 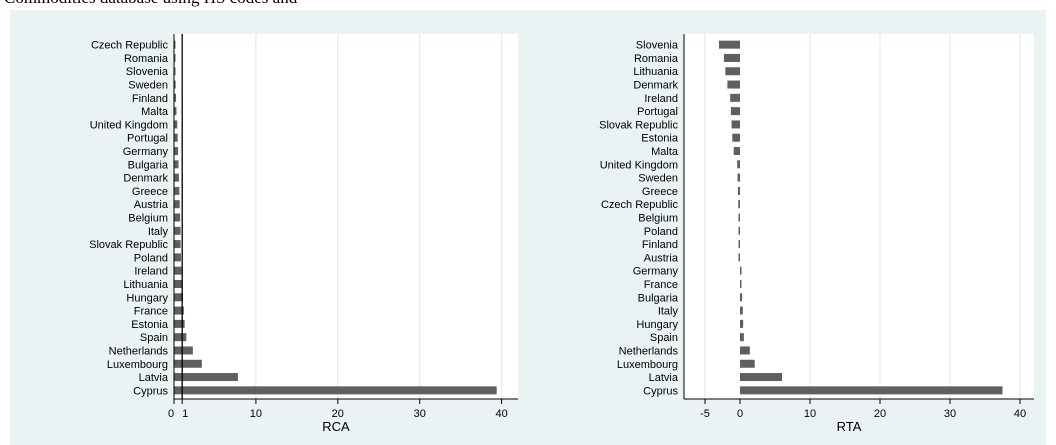 What do you see at coordinates (741, 270) in the screenshot?
I see `rta-bar-germany` at bounding box center [741, 270].